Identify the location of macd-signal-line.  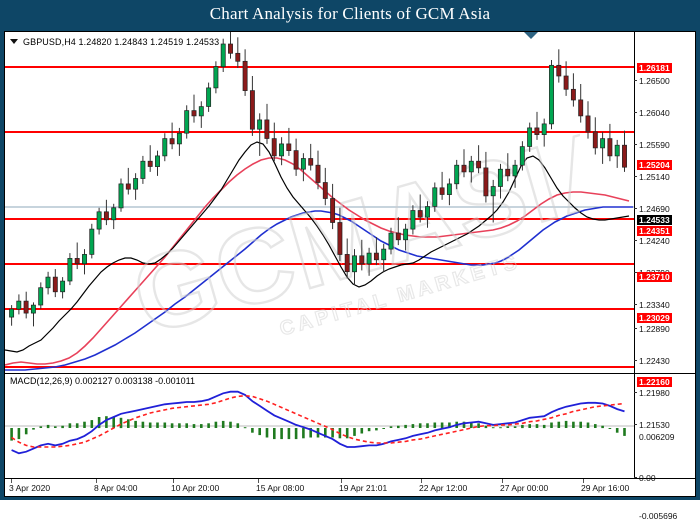
(318, 421).